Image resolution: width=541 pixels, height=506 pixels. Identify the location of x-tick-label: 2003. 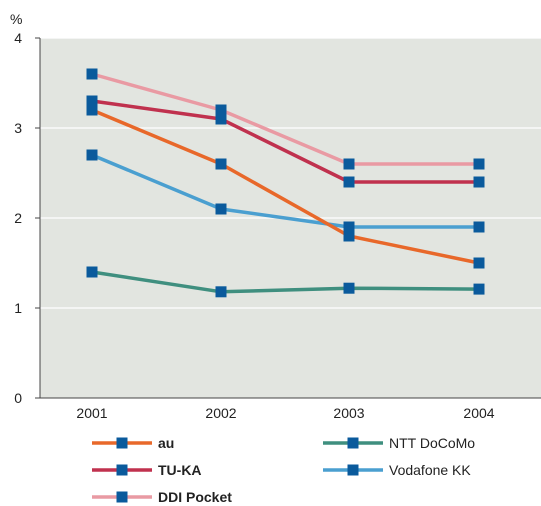
(348, 413).